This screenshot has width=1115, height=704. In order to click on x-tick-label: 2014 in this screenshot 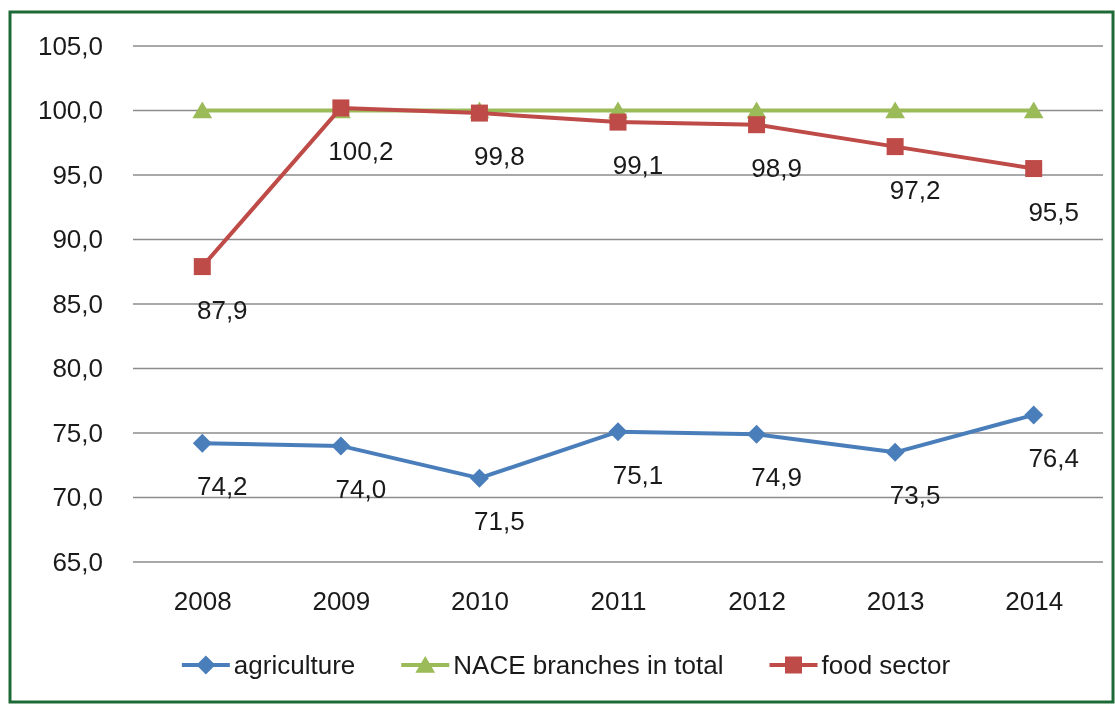, I will do `click(1034, 601)`.